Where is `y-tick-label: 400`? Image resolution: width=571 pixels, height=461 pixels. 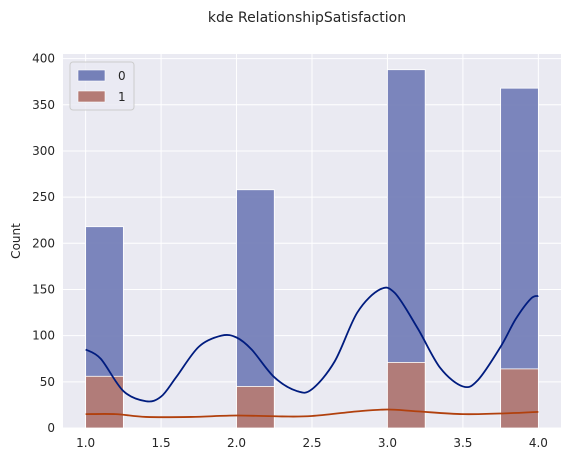 y-tick-label: 400 is located at coordinates (43, 59).